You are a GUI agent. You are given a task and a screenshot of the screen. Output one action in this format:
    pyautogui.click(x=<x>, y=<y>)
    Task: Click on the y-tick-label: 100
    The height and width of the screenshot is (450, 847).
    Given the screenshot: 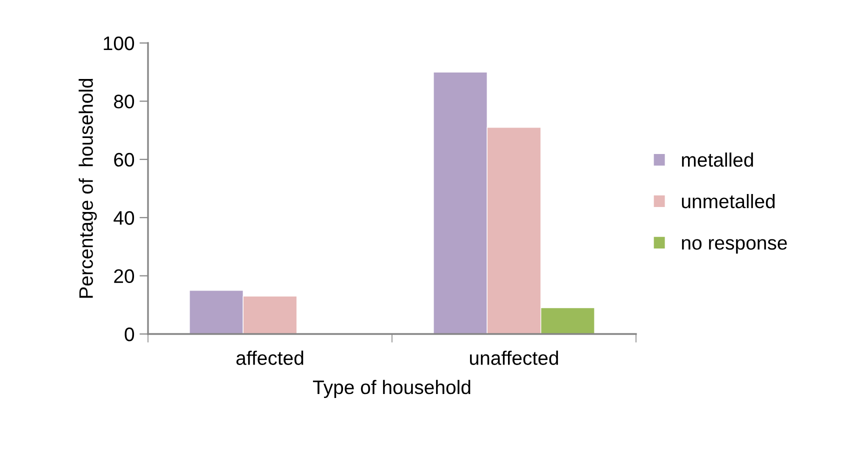 What is the action you would take?
    pyautogui.click(x=119, y=43)
    